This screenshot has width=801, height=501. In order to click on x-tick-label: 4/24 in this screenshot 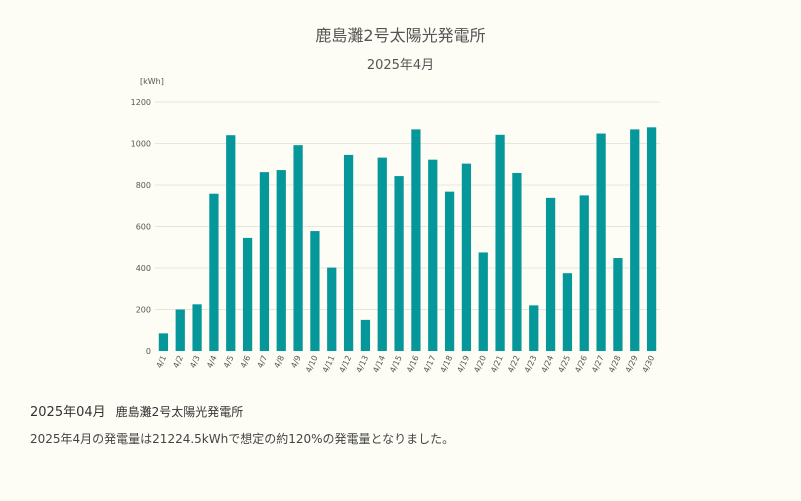, I will do `click(548, 364)`.